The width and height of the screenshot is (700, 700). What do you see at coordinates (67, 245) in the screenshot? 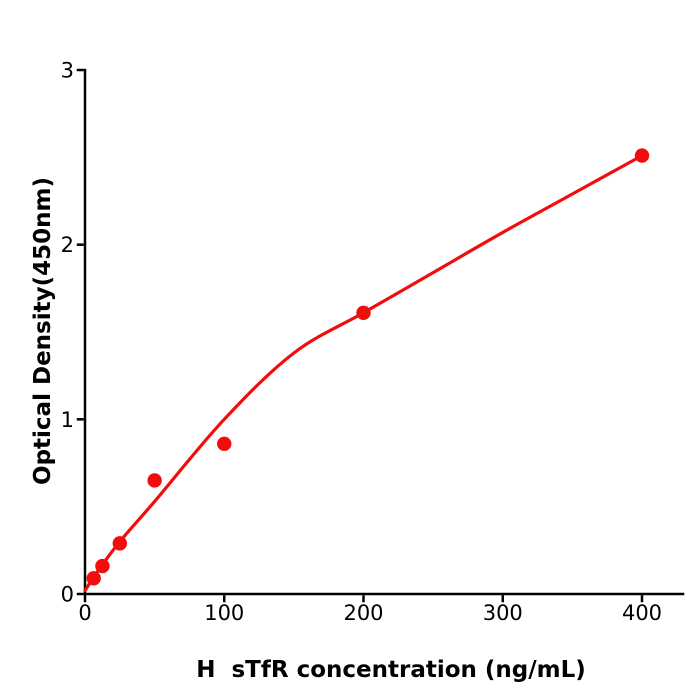
I see `y-tick-label: 2` at bounding box center [67, 245].